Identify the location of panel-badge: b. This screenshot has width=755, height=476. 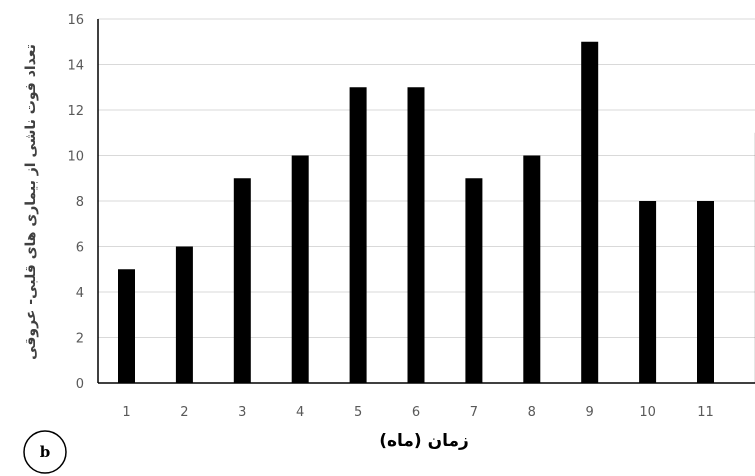
(45, 452).